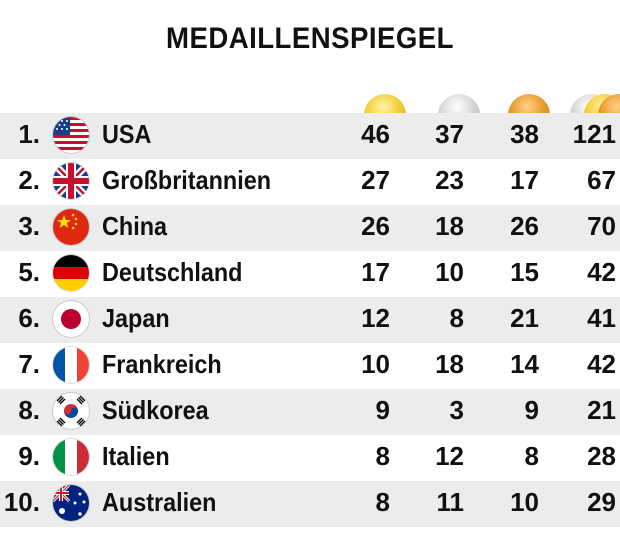 This screenshot has width=620, height=537. I want to click on country-name: Großbritannien, so click(187, 180).